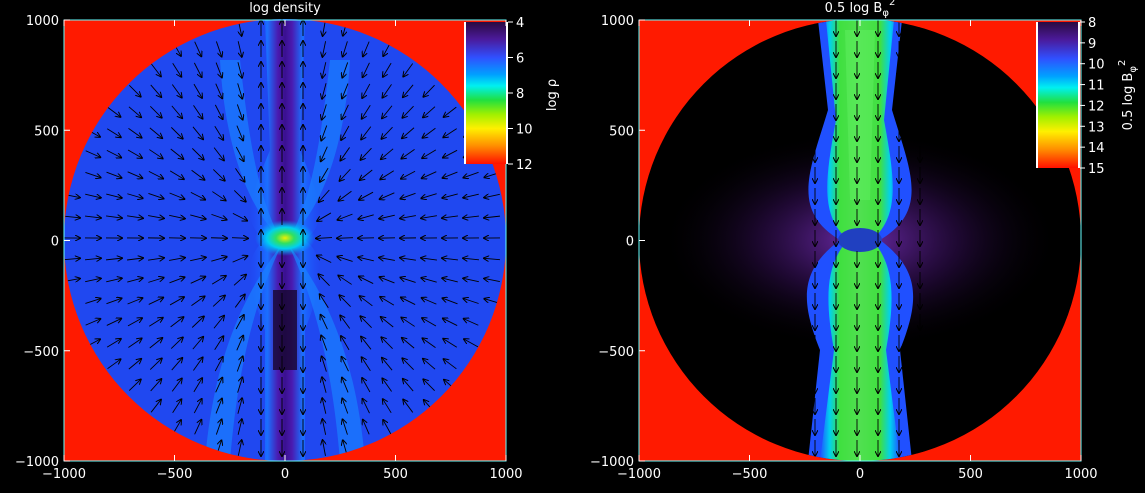 Image resolution: width=1145 pixels, height=493 pixels. I want to click on chart-title: 0.5 log Bφ2, so click(860, 9).